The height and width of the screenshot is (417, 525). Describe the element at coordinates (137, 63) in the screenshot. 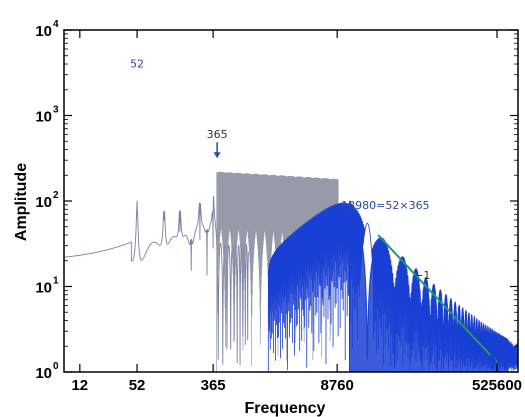

I see `annotation-52: 52` at that location.